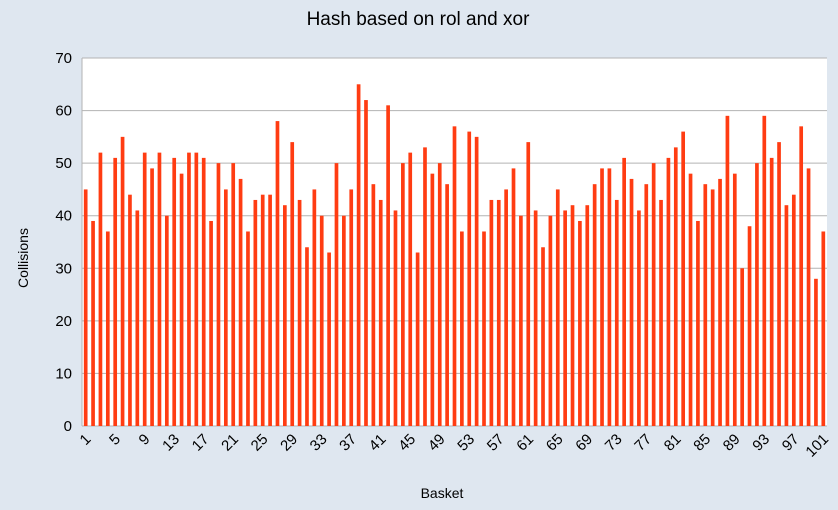 The image size is (838, 510). What do you see at coordinates (63, 58) in the screenshot?
I see `y-tick-label: 70` at bounding box center [63, 58].